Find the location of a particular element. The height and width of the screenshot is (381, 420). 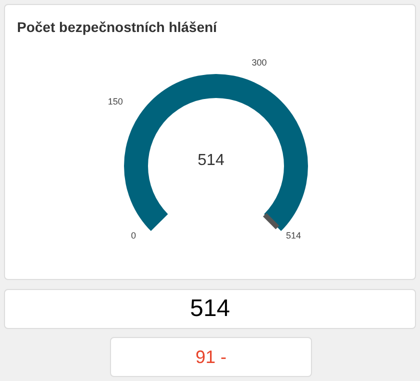

text: 91 - is located at coordinates (211, 357).